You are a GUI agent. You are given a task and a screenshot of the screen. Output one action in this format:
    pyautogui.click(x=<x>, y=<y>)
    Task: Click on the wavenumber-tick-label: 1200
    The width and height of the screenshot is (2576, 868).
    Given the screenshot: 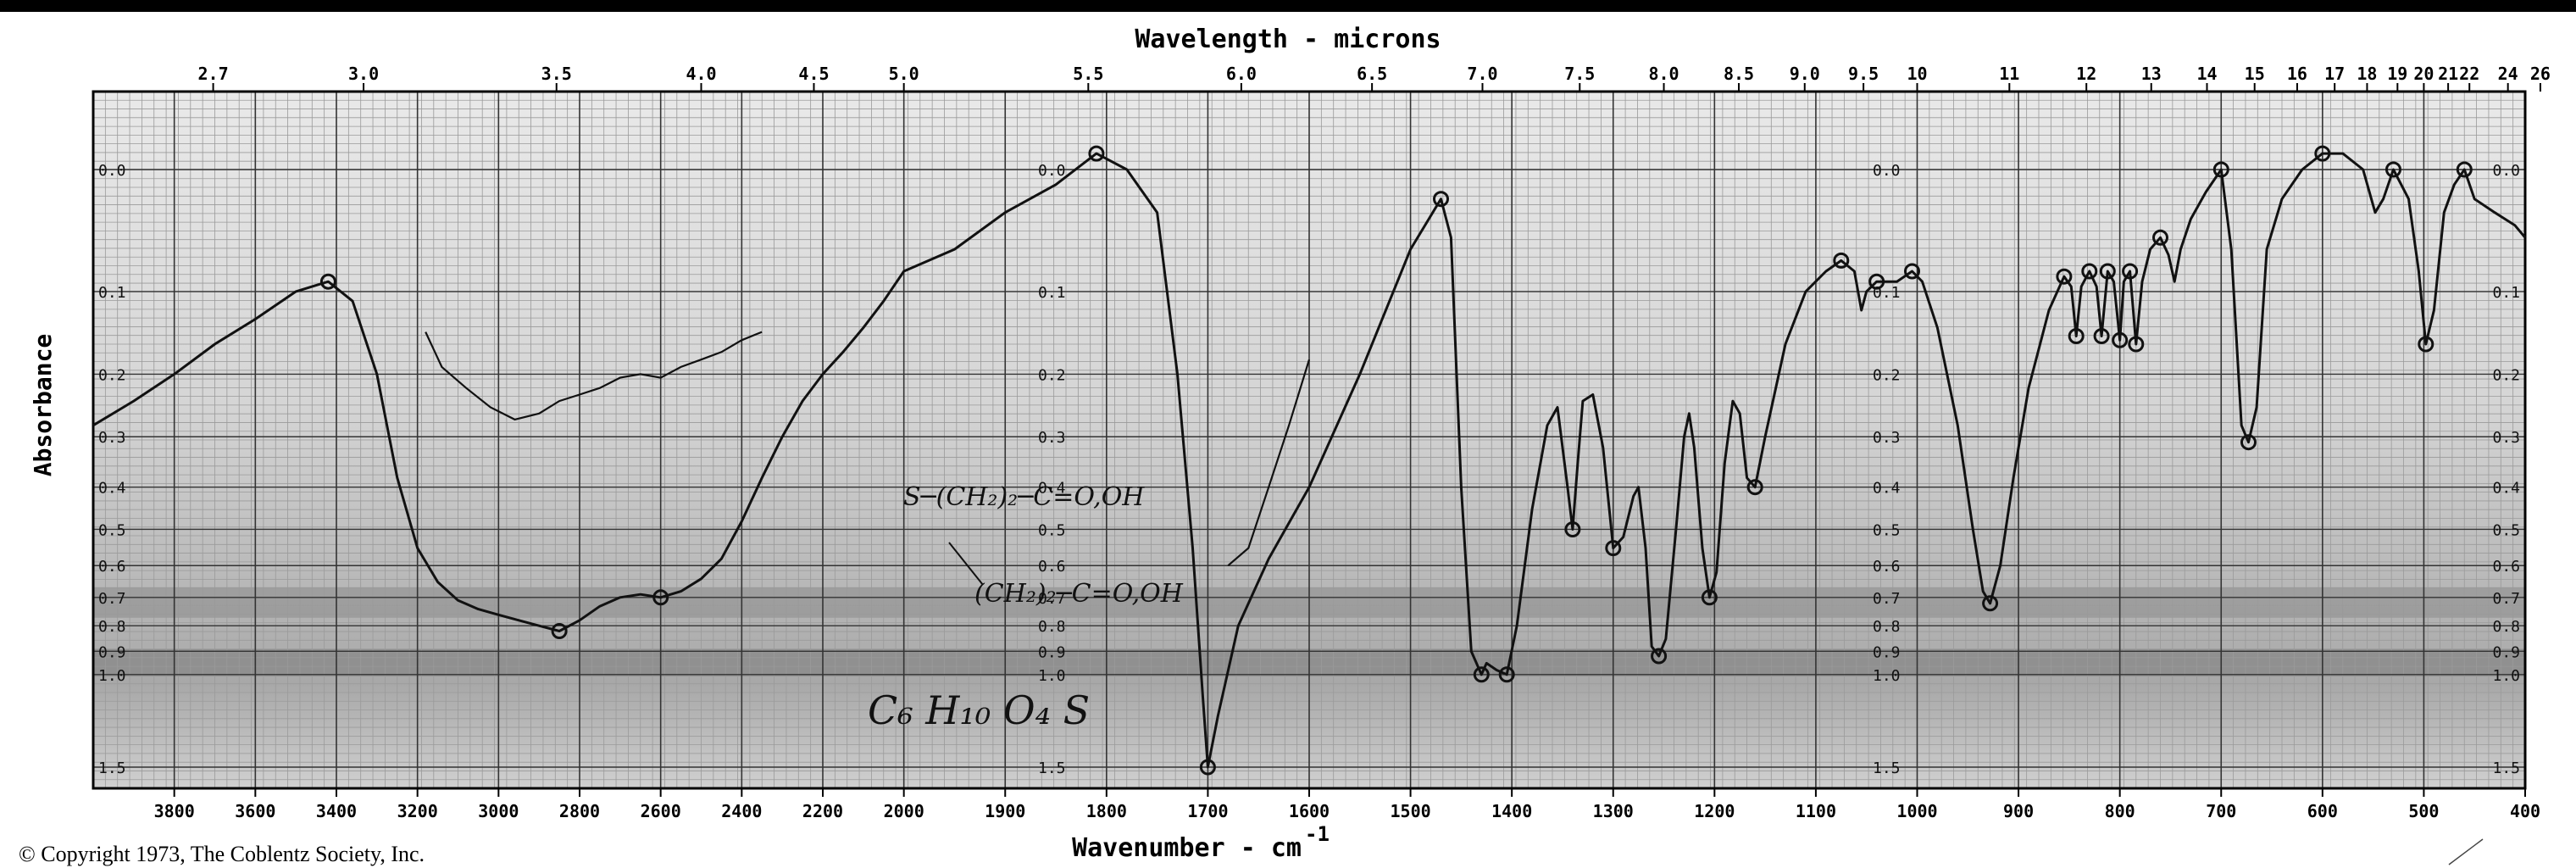 What is the action you would take?
    pyautogui.click(x=1714, y=811)
    